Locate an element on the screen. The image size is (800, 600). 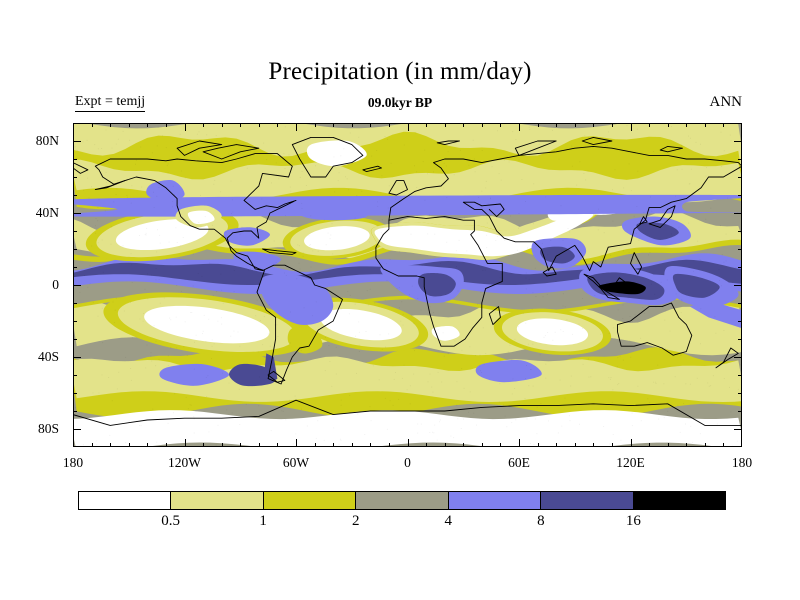
x-axis: 180 120W 60W 0 60E 120E 180 is located at coordinates (407, 466).